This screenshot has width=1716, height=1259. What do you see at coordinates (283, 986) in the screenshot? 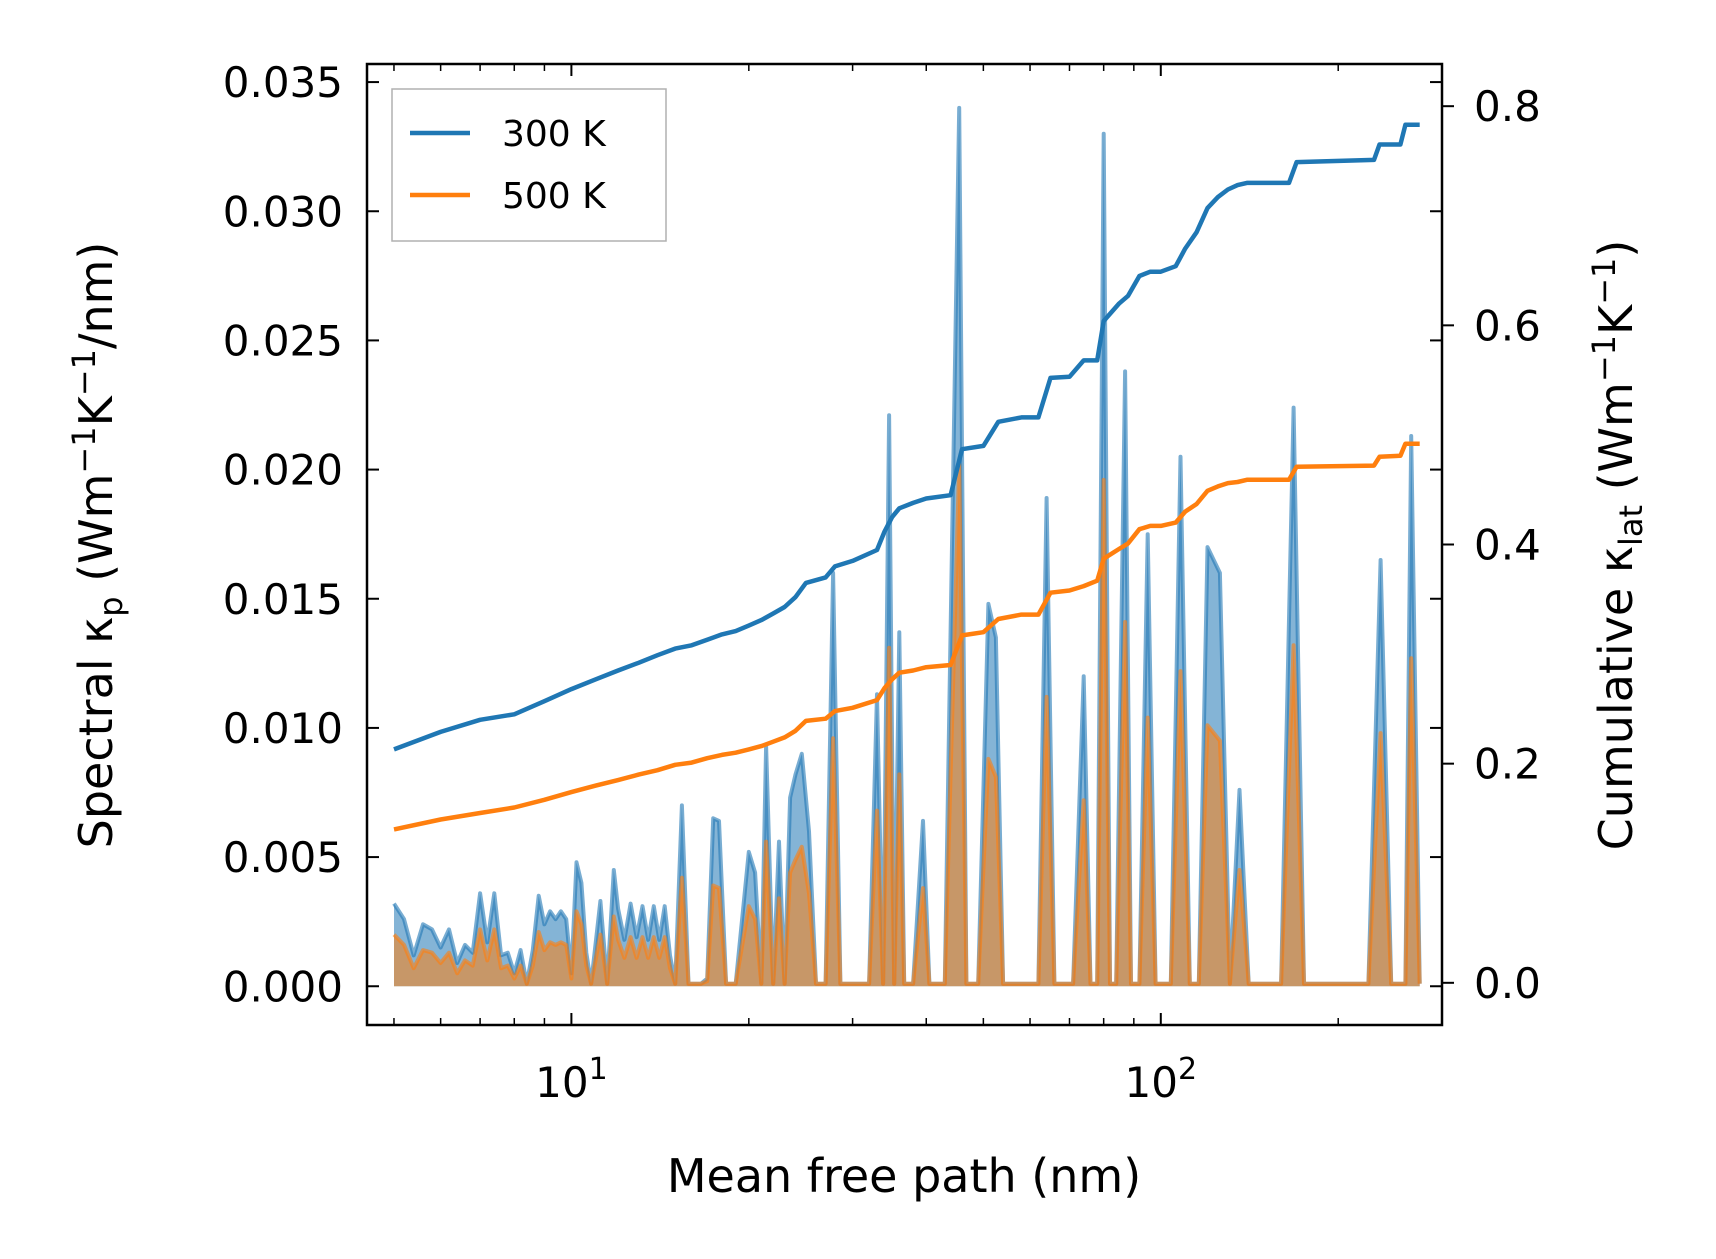
I see `left-tick-label: 0.000` at bounding box center [283, 986].